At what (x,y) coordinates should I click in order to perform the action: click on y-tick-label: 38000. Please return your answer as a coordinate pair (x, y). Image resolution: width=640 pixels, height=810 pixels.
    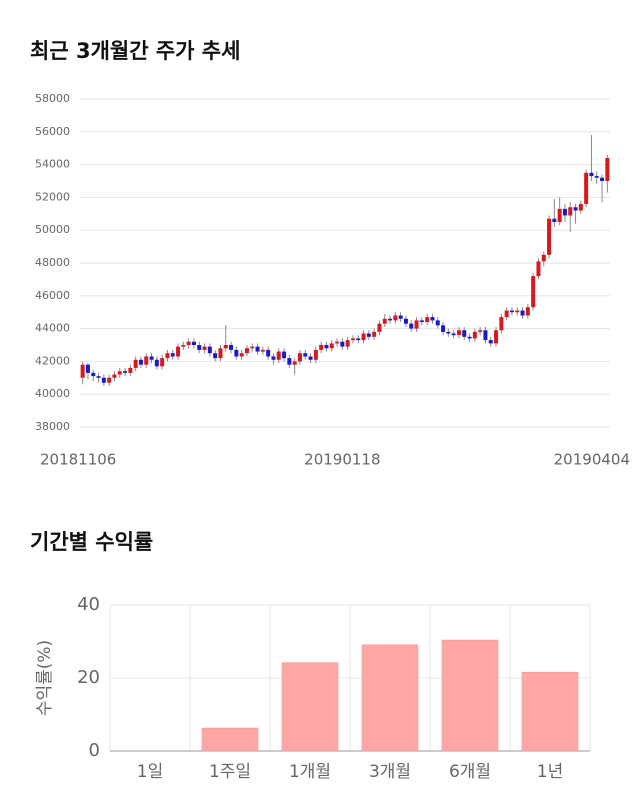
    Looking at the image, I should click on (52, 426).